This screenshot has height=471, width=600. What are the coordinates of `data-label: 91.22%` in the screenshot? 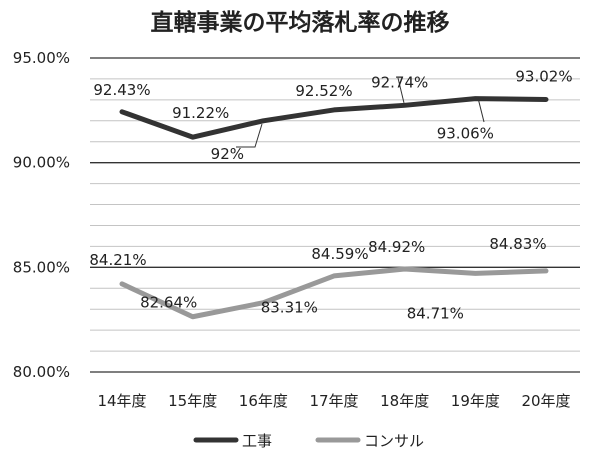 It's located at (200, 113).